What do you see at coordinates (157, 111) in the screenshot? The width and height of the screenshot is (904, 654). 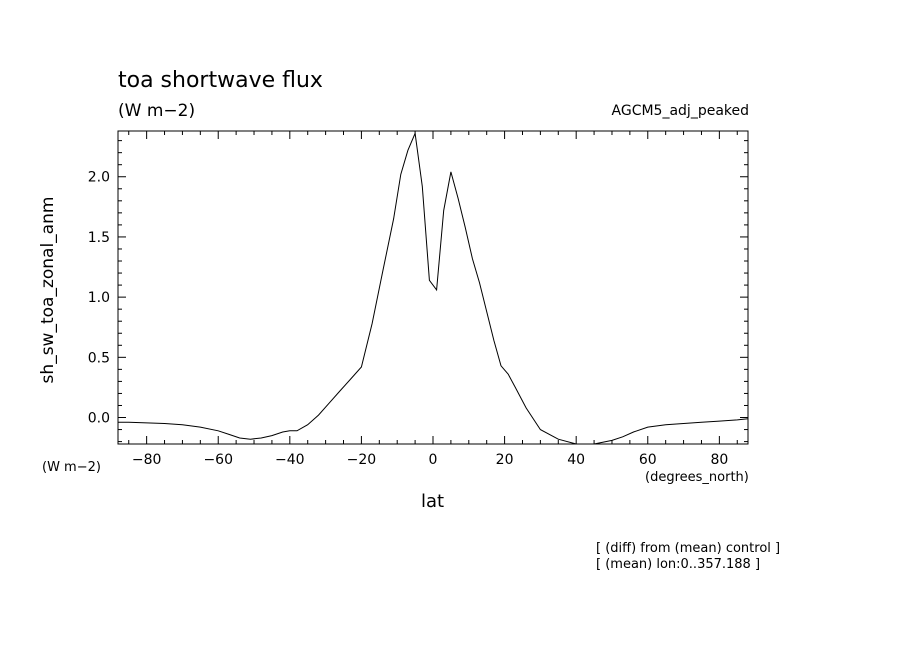 I see `chart-units: (W m−2)` at bounding box center [157, 111].